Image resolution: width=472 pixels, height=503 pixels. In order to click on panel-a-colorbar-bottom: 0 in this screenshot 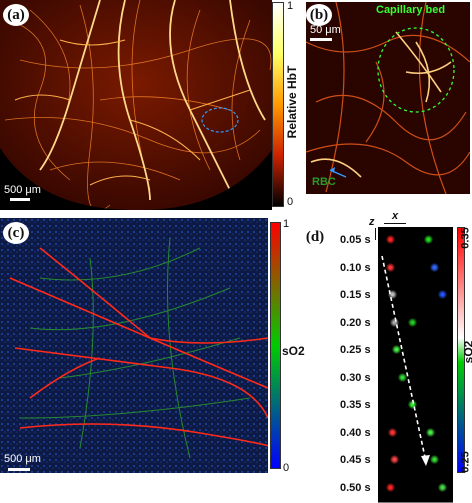, I will do `click(290, 202)`.